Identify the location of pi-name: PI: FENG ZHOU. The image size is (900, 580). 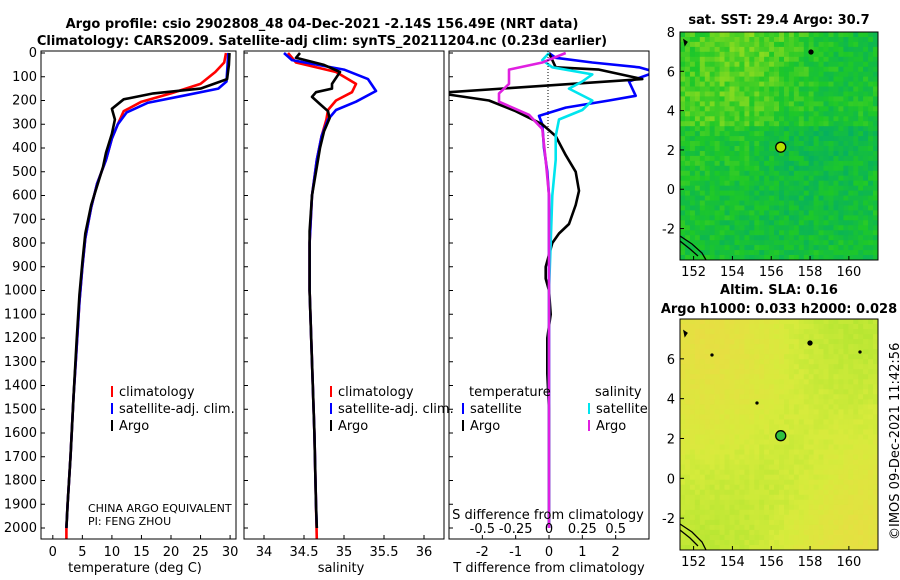
(129, 521).